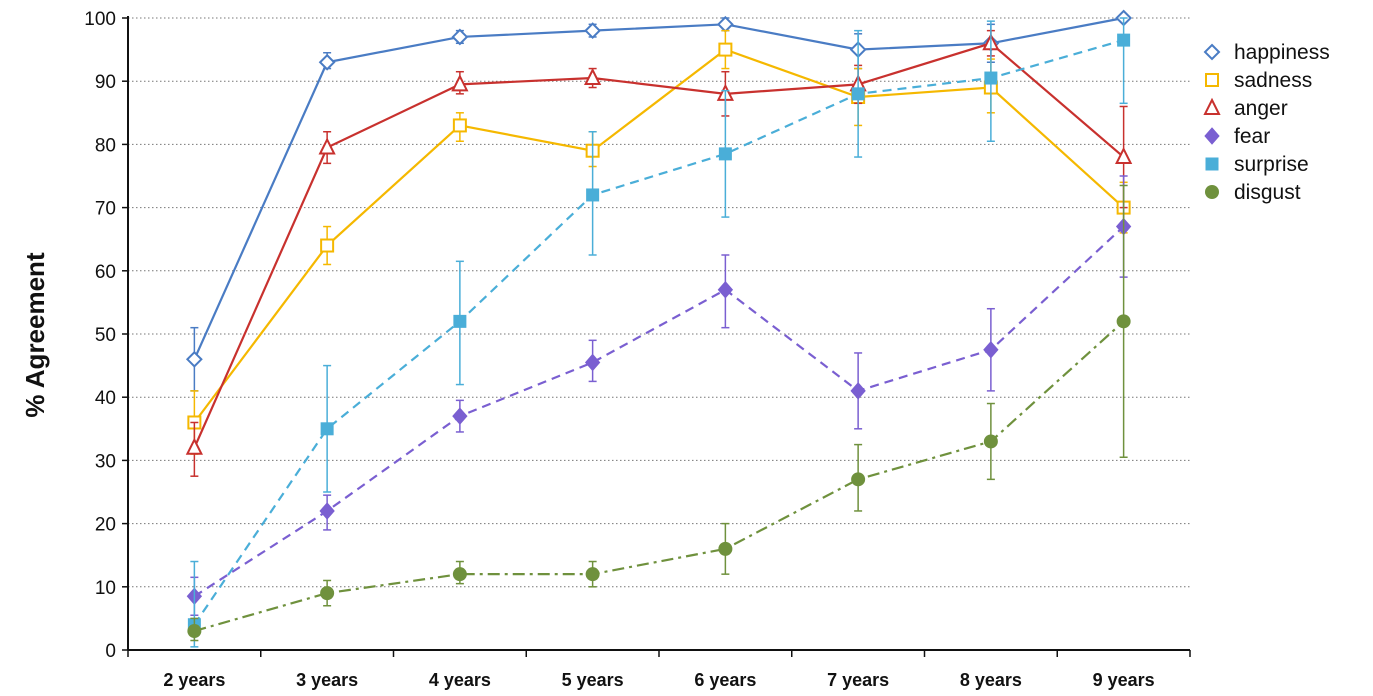 The width and height of the screenshot is (1373, 696). Describe the element at coordinates (1282, 52) in the screenshot. I see `legend-label-happiness: happiness` at that location.